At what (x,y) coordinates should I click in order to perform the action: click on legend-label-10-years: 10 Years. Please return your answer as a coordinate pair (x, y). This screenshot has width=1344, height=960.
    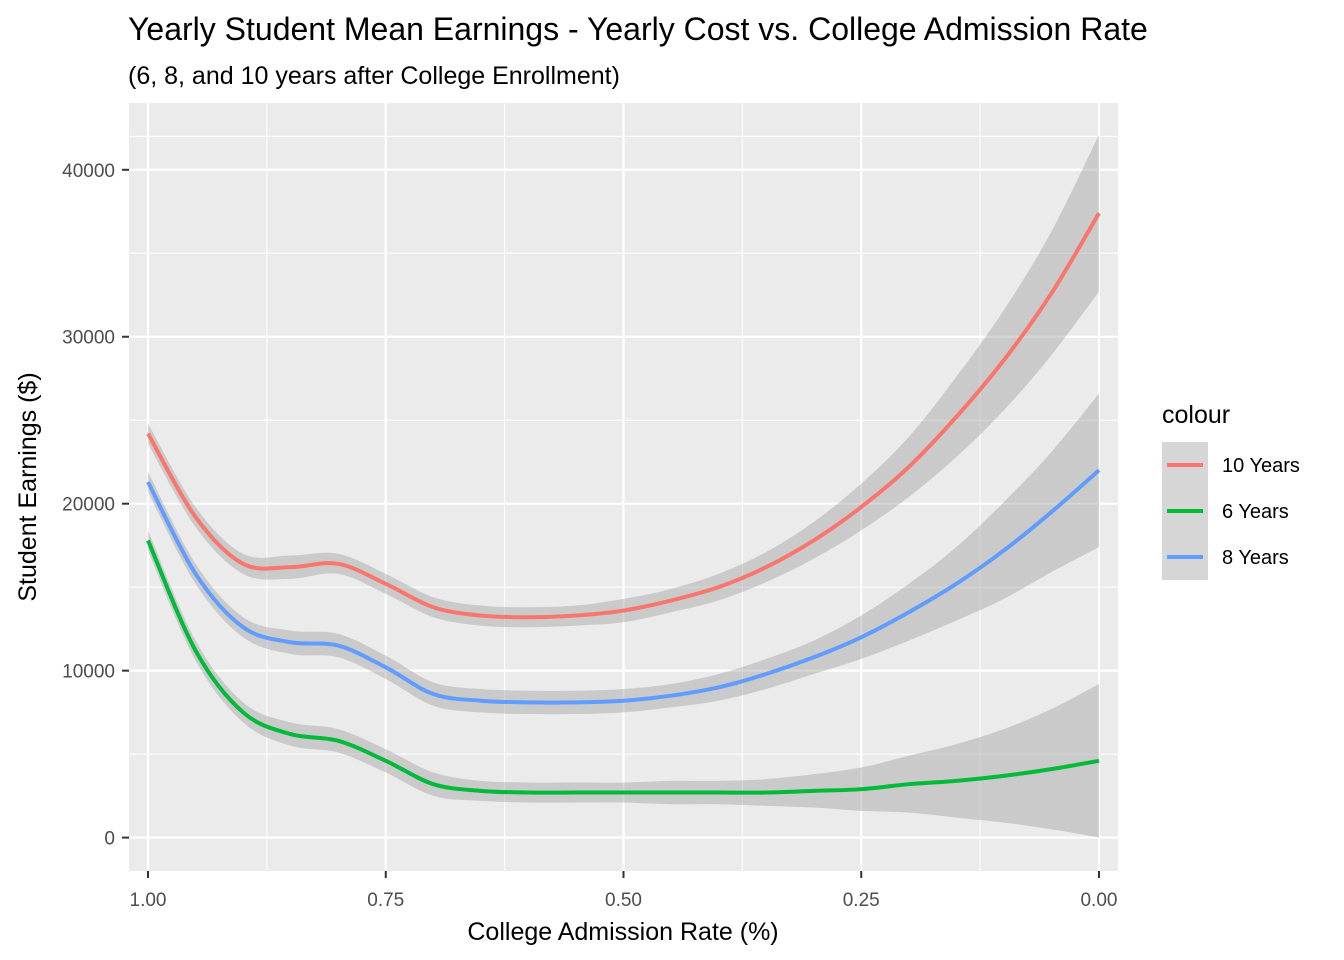
    Looking at the image, I should click on (1261, 466).